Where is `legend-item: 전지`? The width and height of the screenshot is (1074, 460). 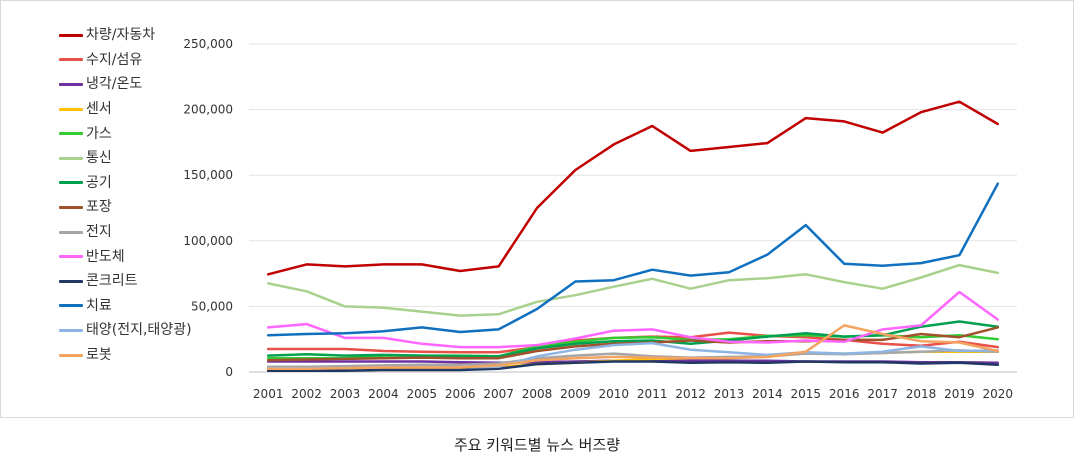
legend-item: 전지 is located at coordinates (125, 232).